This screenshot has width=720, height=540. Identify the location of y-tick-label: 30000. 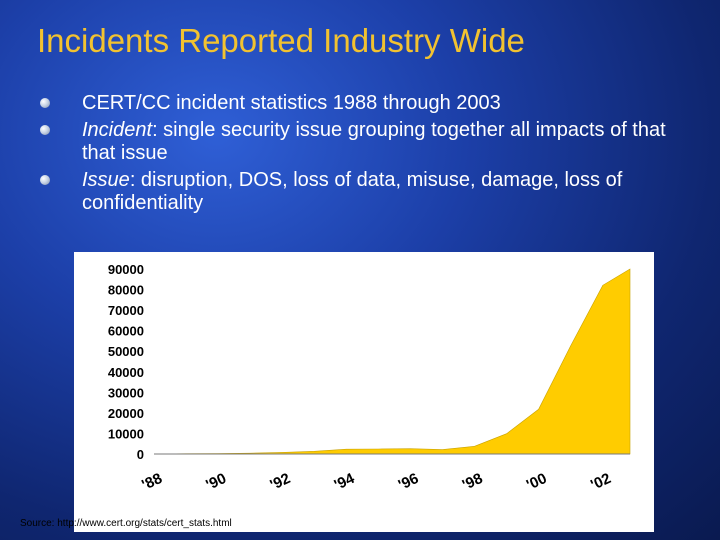
(126, 392).